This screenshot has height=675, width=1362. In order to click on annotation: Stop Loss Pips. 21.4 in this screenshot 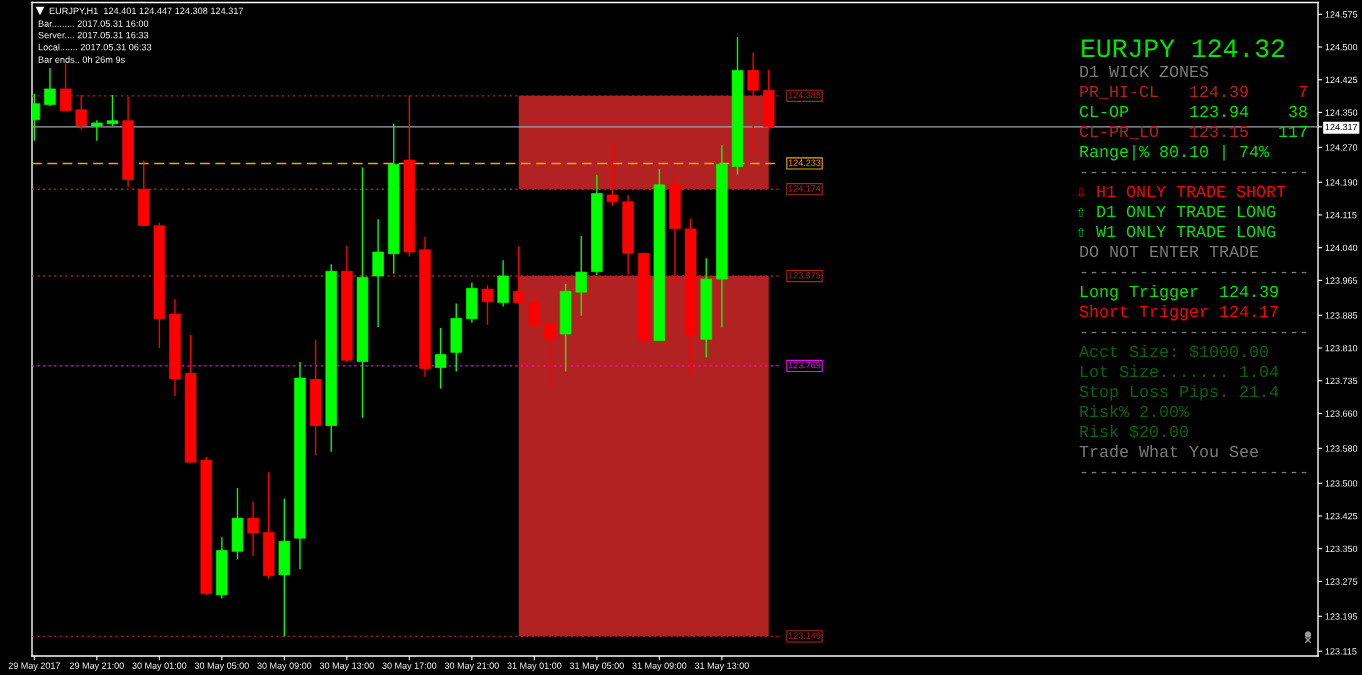, I will do `click(1179, 392)`.